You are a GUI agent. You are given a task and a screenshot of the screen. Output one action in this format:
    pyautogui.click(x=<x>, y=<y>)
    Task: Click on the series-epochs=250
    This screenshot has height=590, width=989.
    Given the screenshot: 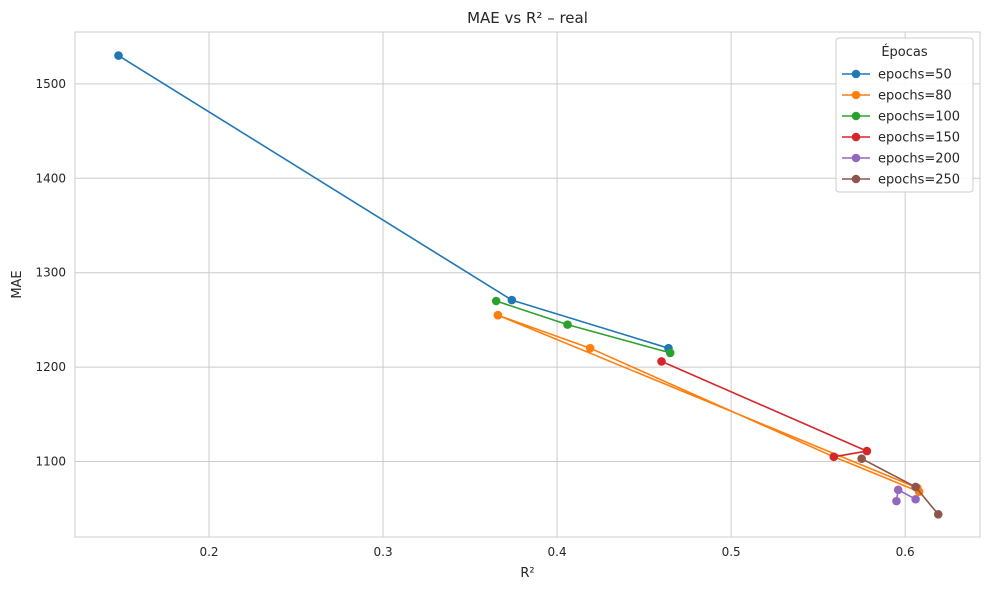 What is the action you would take?
    pyautogui.click(x=900, y=486)
    